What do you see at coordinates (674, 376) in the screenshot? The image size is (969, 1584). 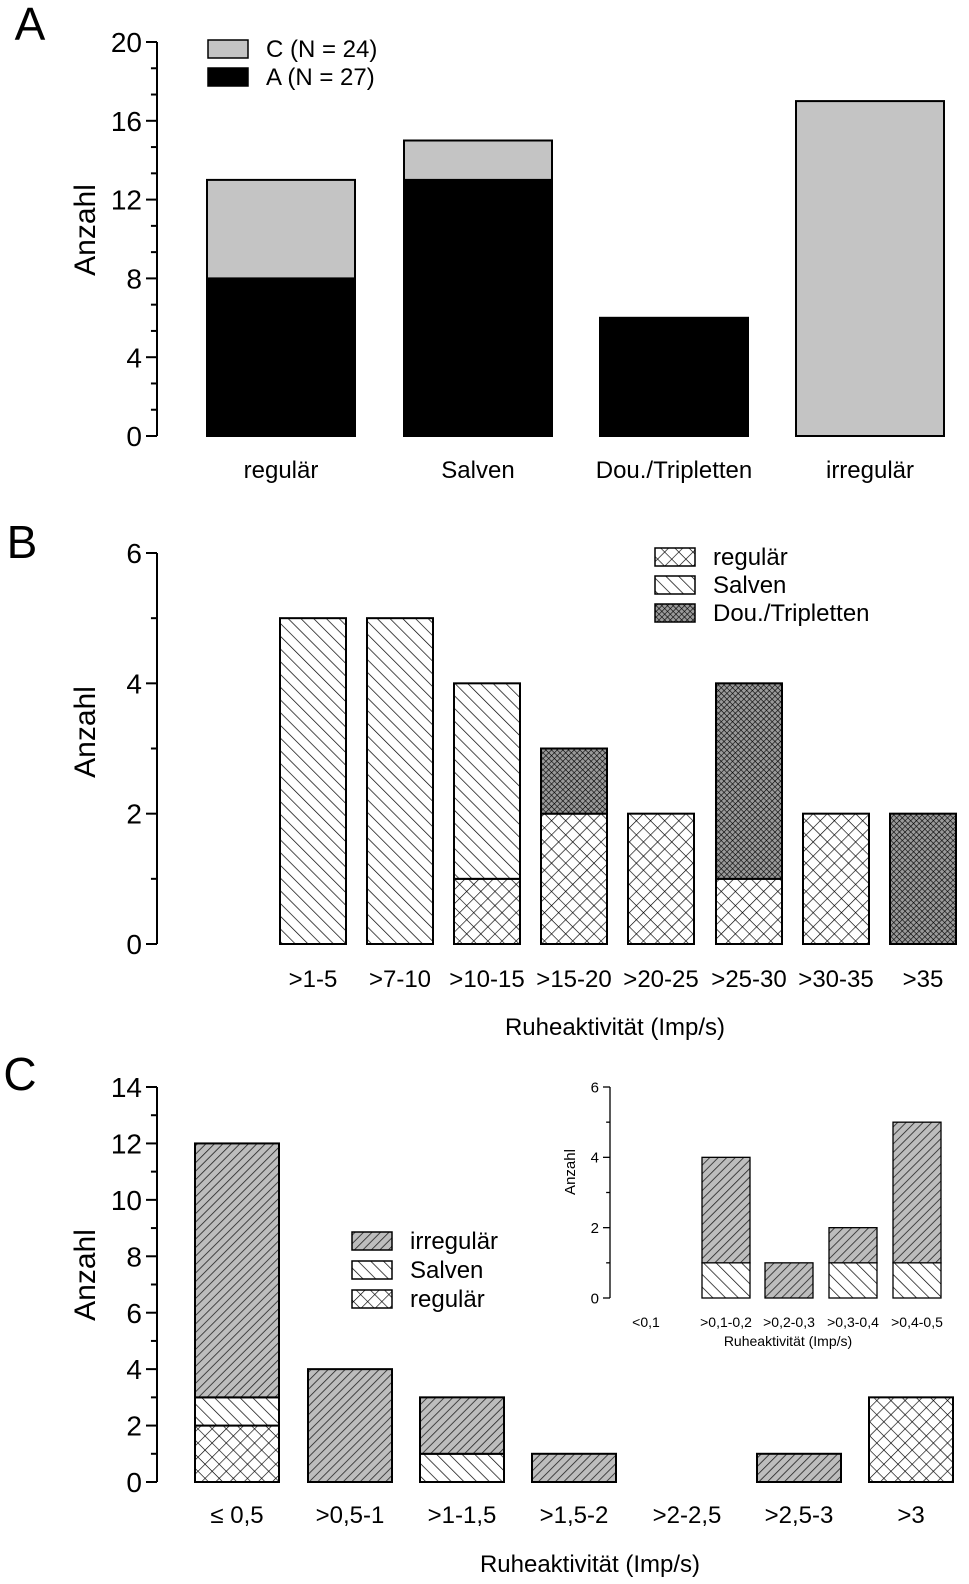 I see `bar-a-n-27--3` at bounding box center [674, 376].